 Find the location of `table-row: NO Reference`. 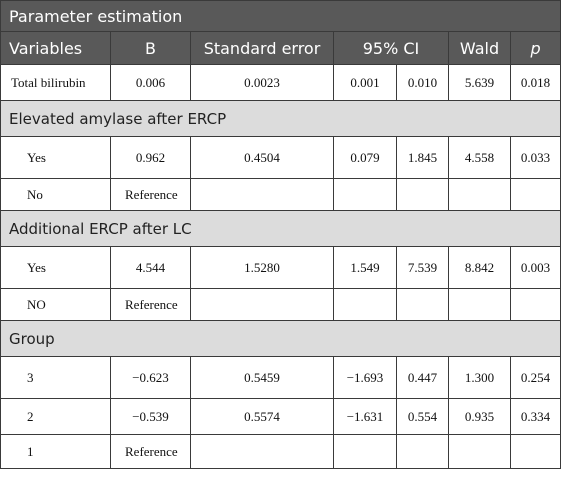

table-row: NO Reference is located at coordinates (280, 304).